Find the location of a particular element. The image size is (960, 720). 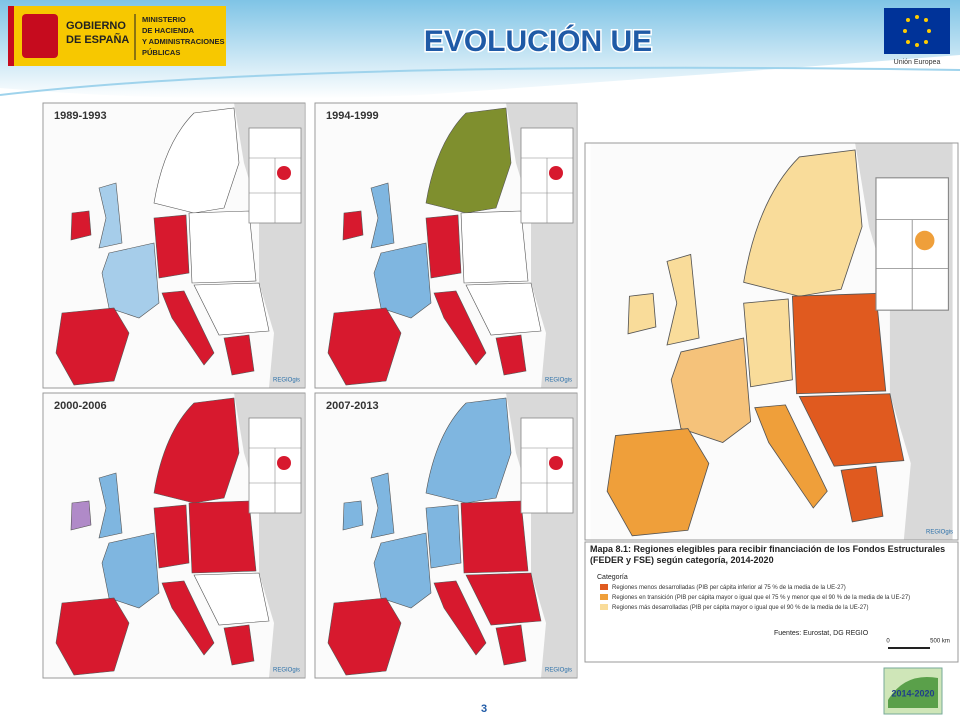

eu-flag is located at coordinates (917, 31).